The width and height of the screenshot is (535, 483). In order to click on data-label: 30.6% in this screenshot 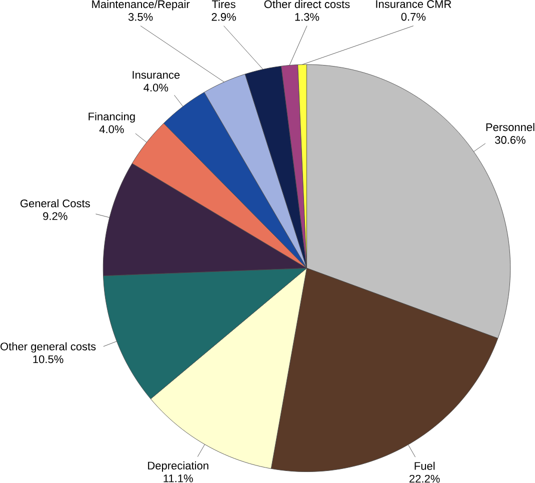, I will do `click(510, 140)`.